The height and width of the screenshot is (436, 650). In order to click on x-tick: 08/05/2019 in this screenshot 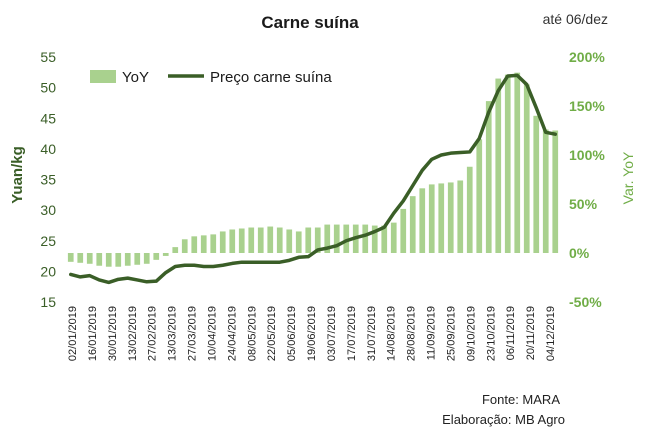, I will do `click(252, 333)`.